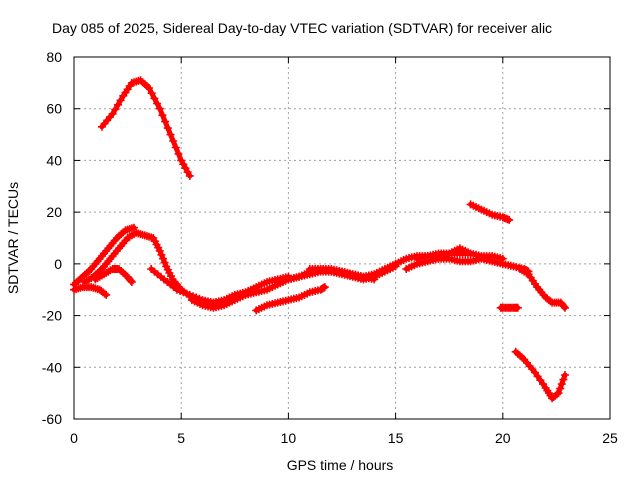 This screenshot has height=480, width=640. Describe the element at coordinates (54, 212) in the screenshot. I see `y-tick-label: 20` at that location.